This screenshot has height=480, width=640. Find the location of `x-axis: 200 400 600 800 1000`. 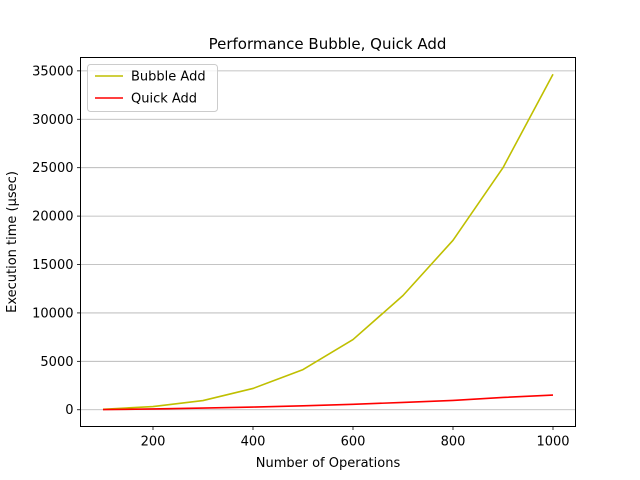

x-axis: 200 400 600 800 1000 is located at coordinates (355, 438).